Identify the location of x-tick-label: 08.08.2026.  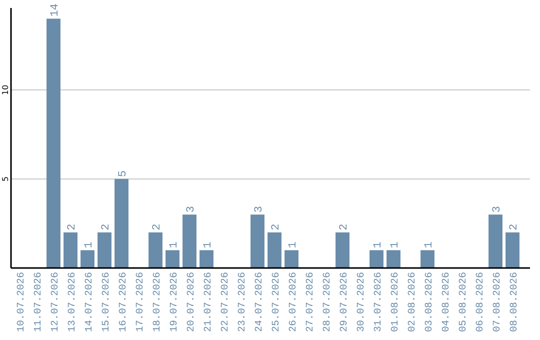
(515, 302).